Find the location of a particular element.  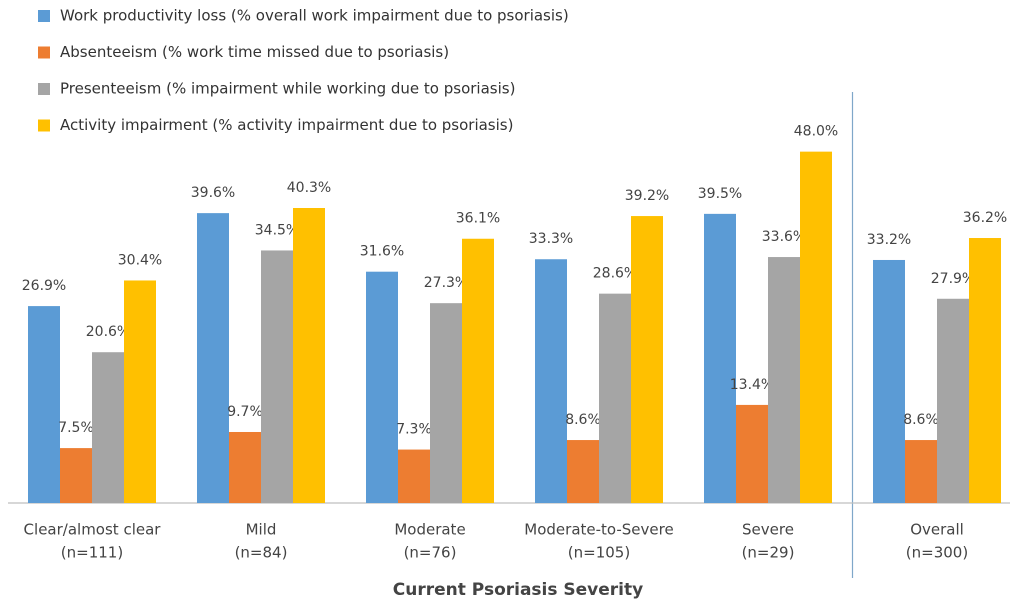

x-axis-title: Current Psoriasis Severity is located at coordinates (518, 590).